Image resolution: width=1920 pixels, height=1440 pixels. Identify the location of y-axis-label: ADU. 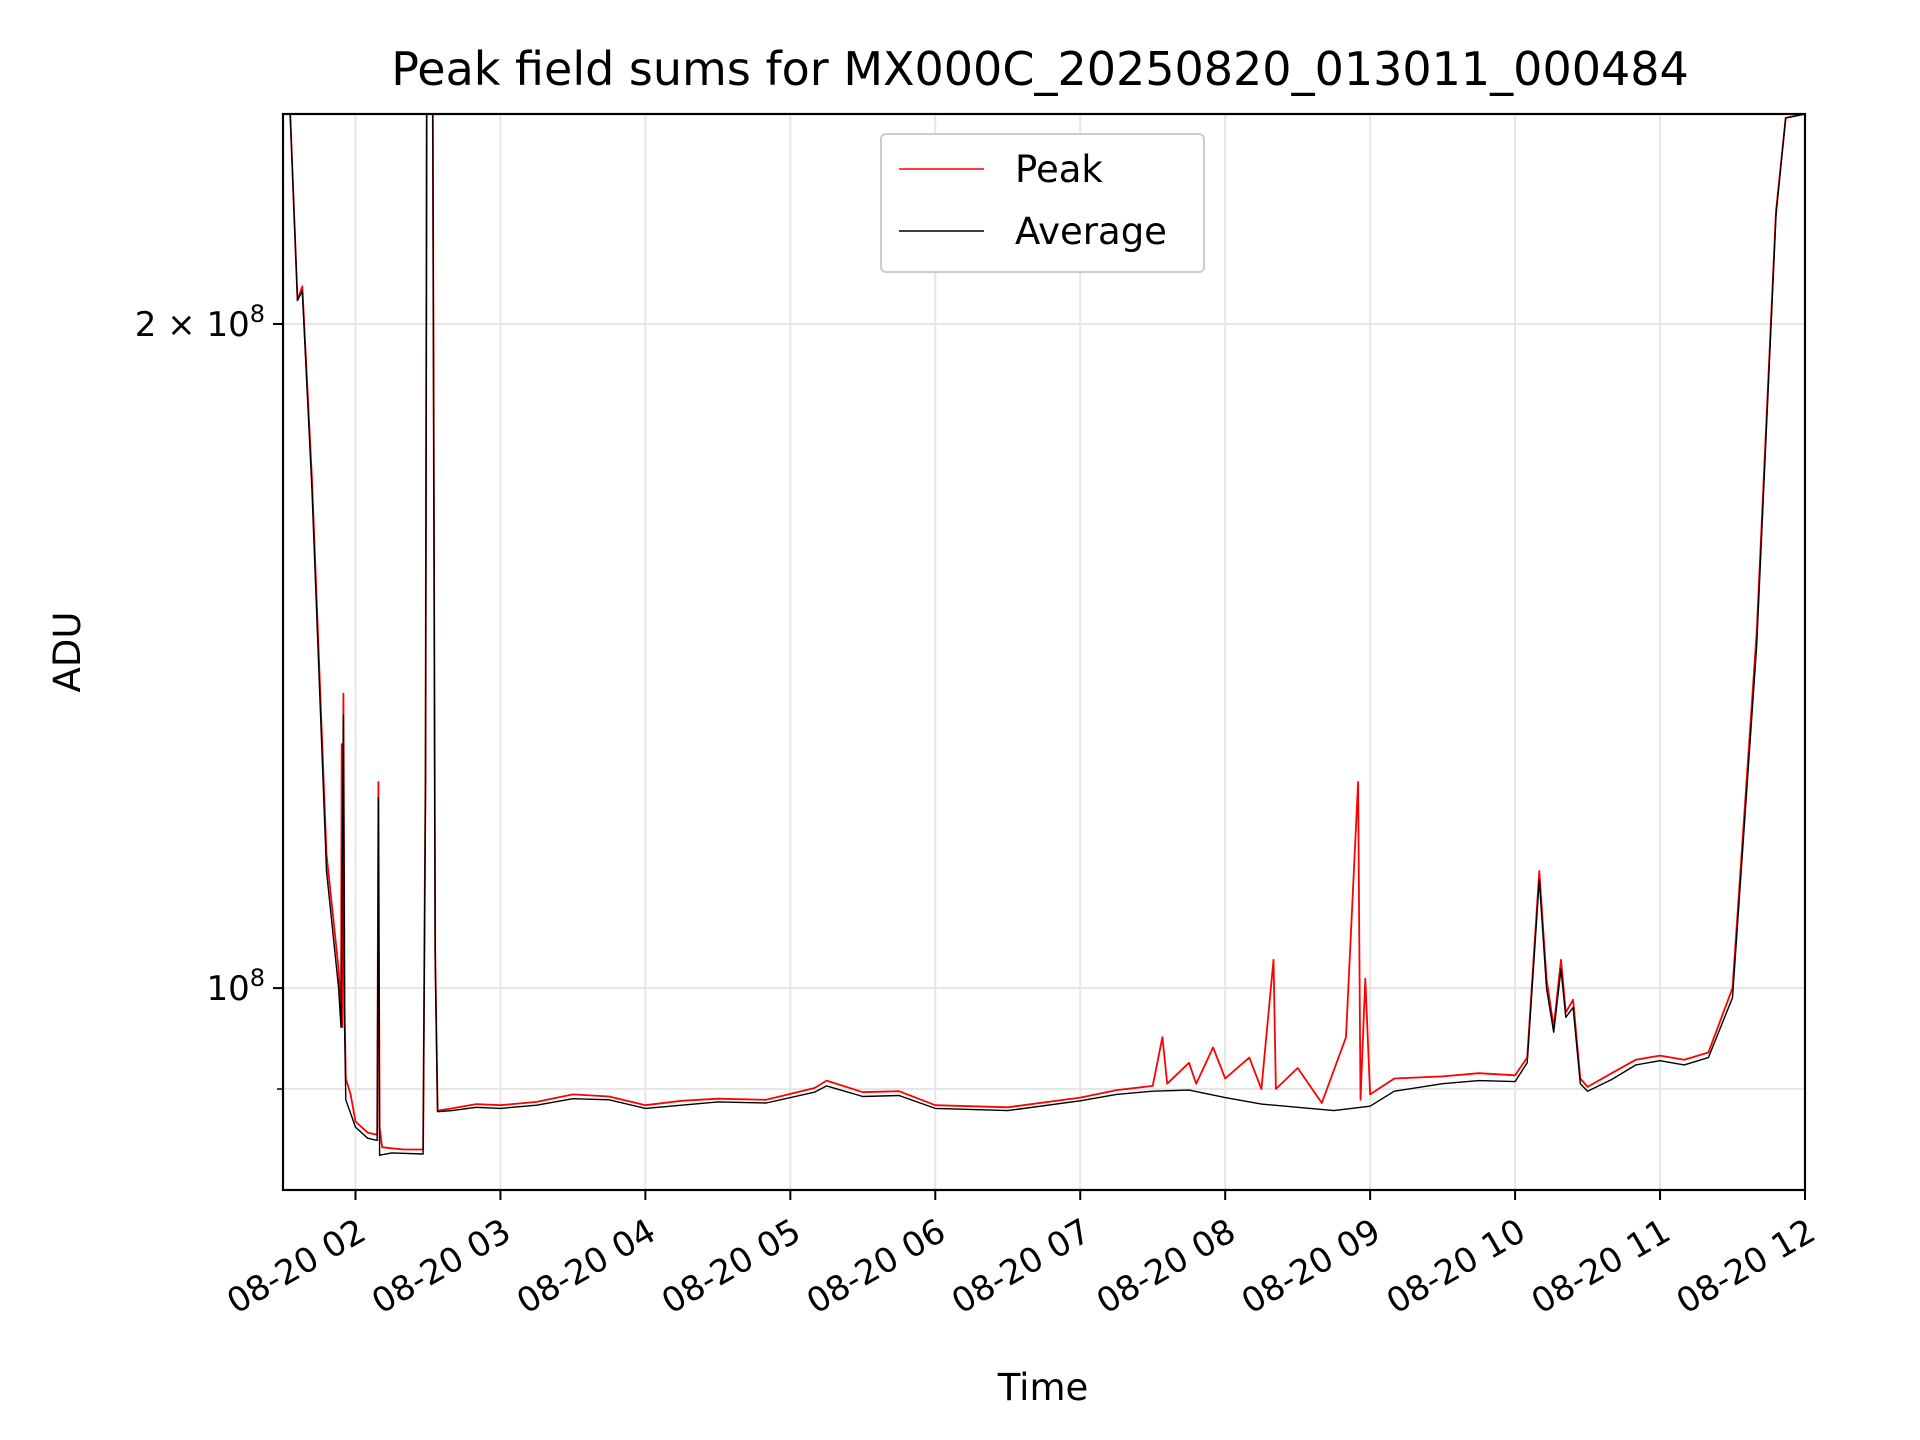
(67, 652).